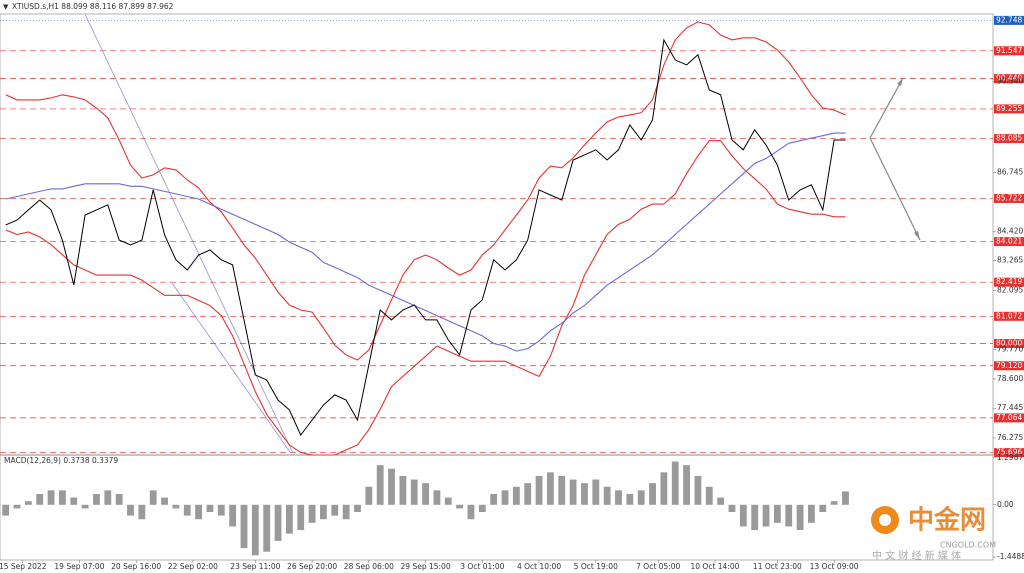 The image size is (1024, 573). What do you see at coordinates (6, 7) in the screenshot?
I see `collapse-icon: ▼` at bounding box center [6, 7].